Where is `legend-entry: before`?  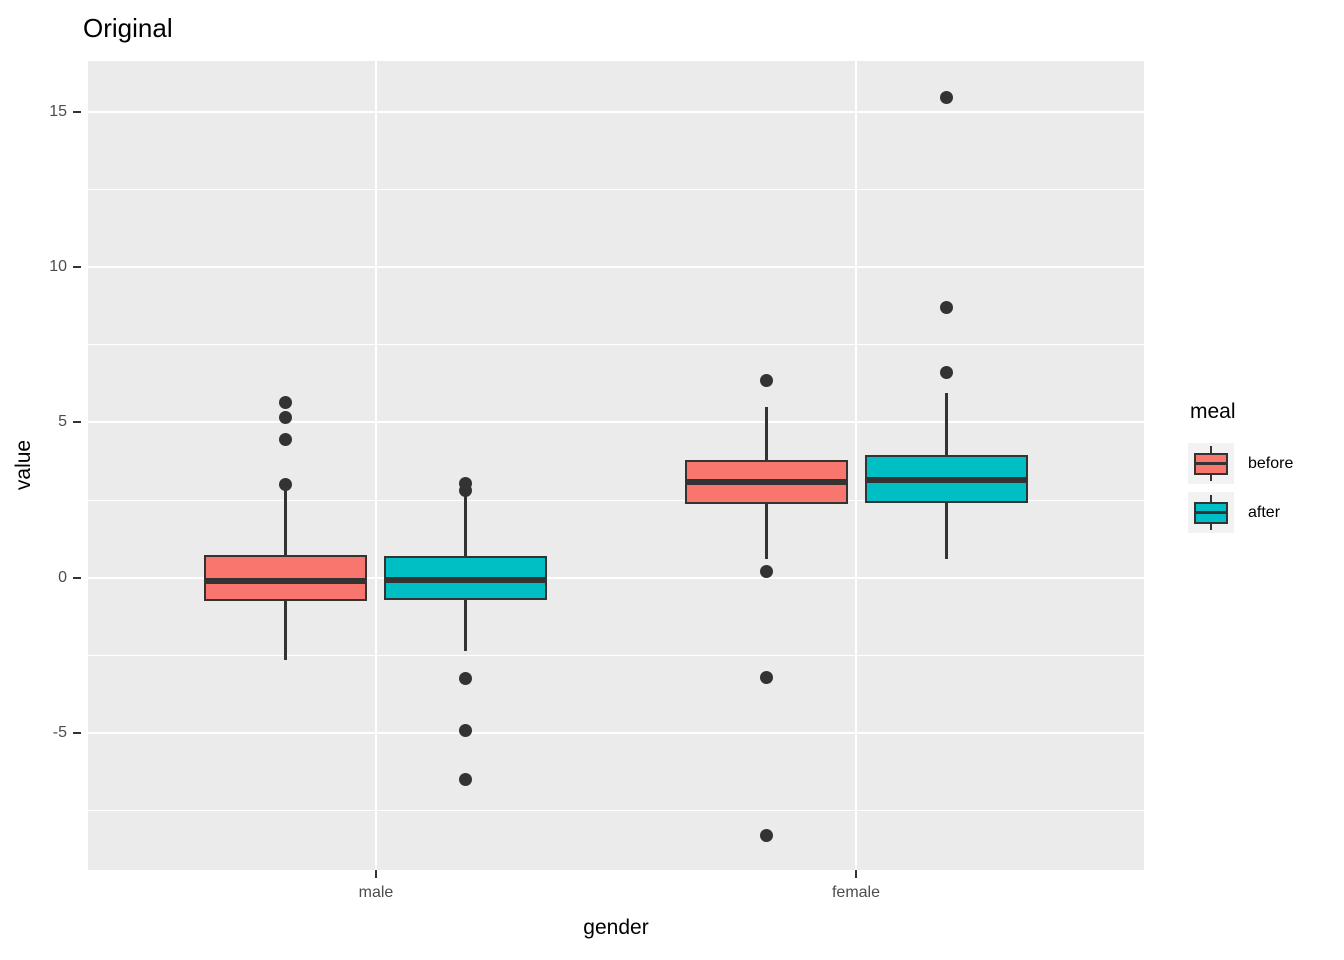
legend-entry: before is located at coordinates (1240, 463).